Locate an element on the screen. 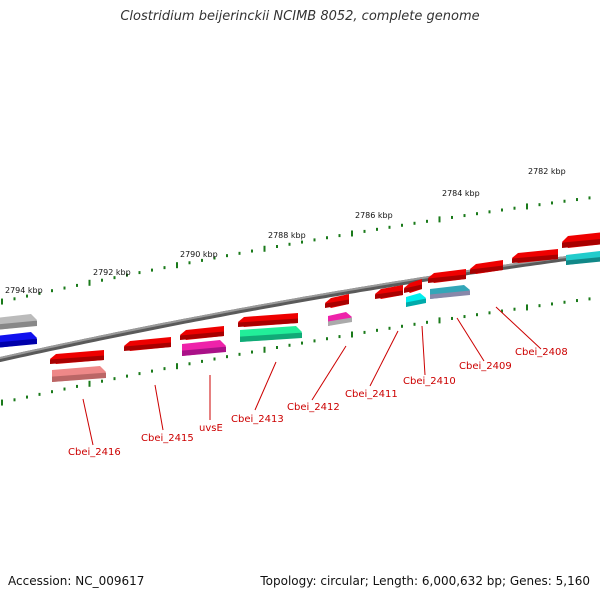 Image resolution: width=600 pixels, height=600 pixels. gene-label: uvsE is located at coordinates (211, 428).